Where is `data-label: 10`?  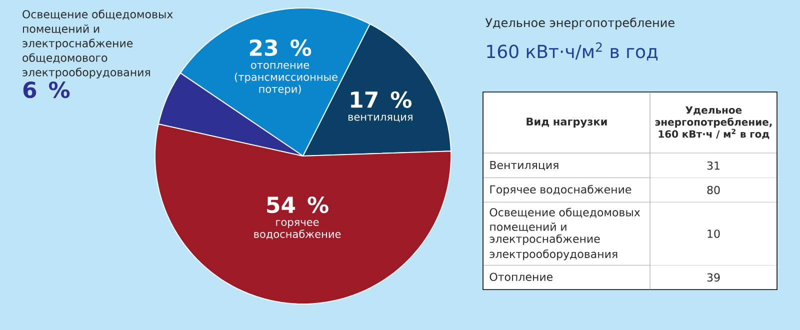 data-label: 10 is located at coordinates (714, 234).